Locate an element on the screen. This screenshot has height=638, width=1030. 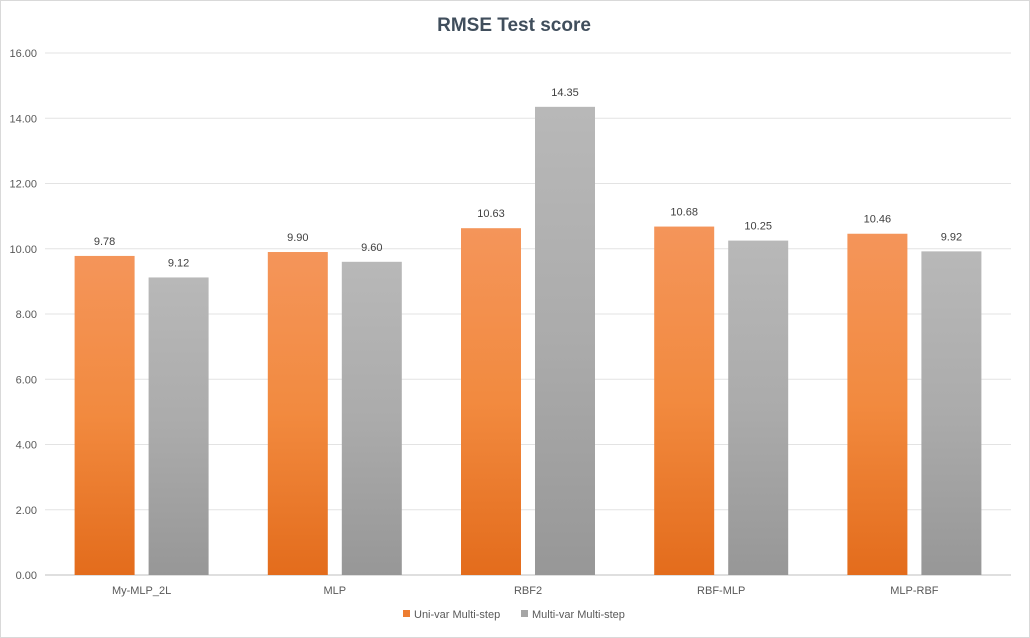
category-label: MLP-RBF is located at coordinates (914, 591).